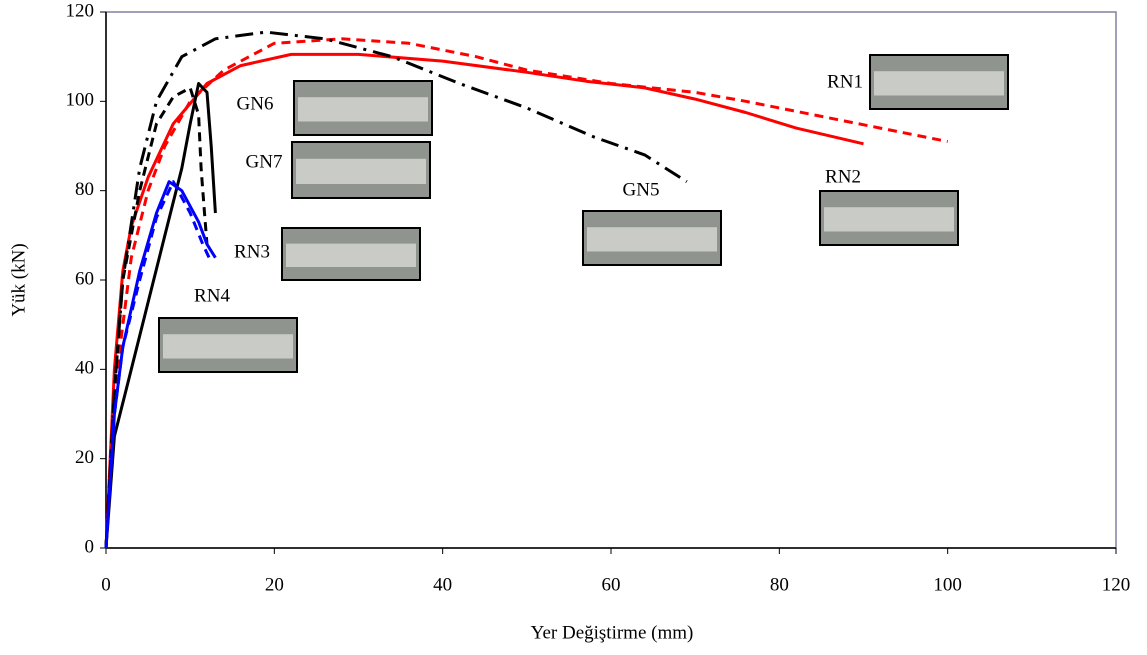  What do you see at coordinates (252, 251) in the screenshot?
I see `series-label: RN3` at bounding box center [252, 251].